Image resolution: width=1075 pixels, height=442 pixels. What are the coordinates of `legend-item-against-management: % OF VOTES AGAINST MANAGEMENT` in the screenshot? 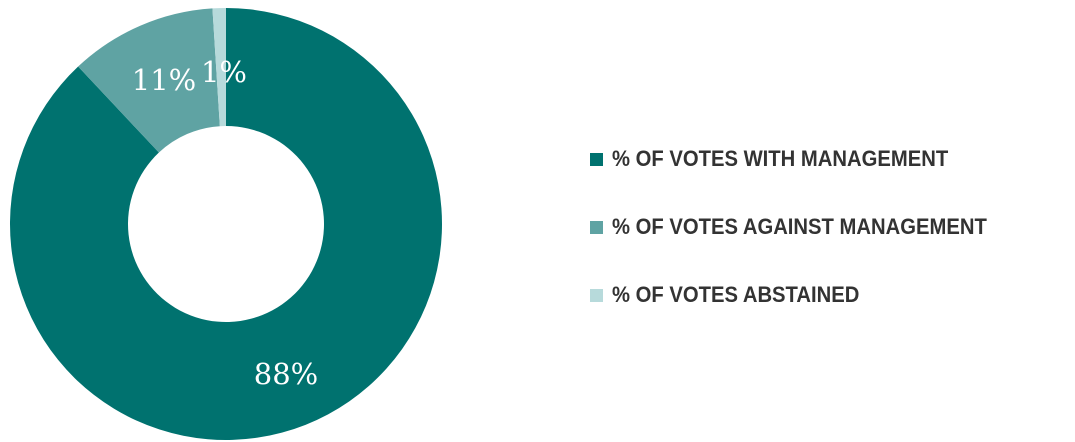 It's located at (830, 227).